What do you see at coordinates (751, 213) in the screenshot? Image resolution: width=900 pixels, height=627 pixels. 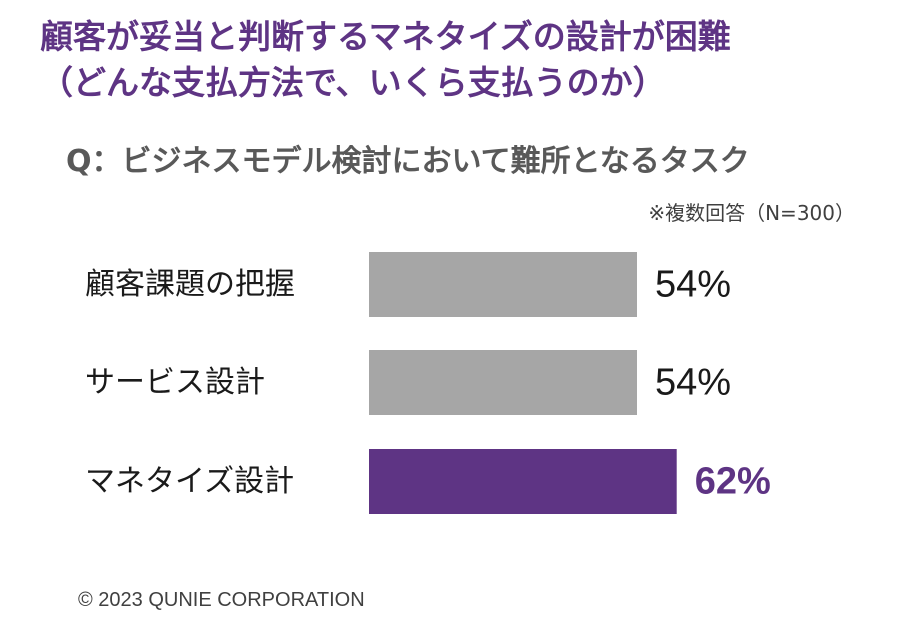 I see `sample-note: ※複数回答（N=300）` at bounding box center [751, 213].